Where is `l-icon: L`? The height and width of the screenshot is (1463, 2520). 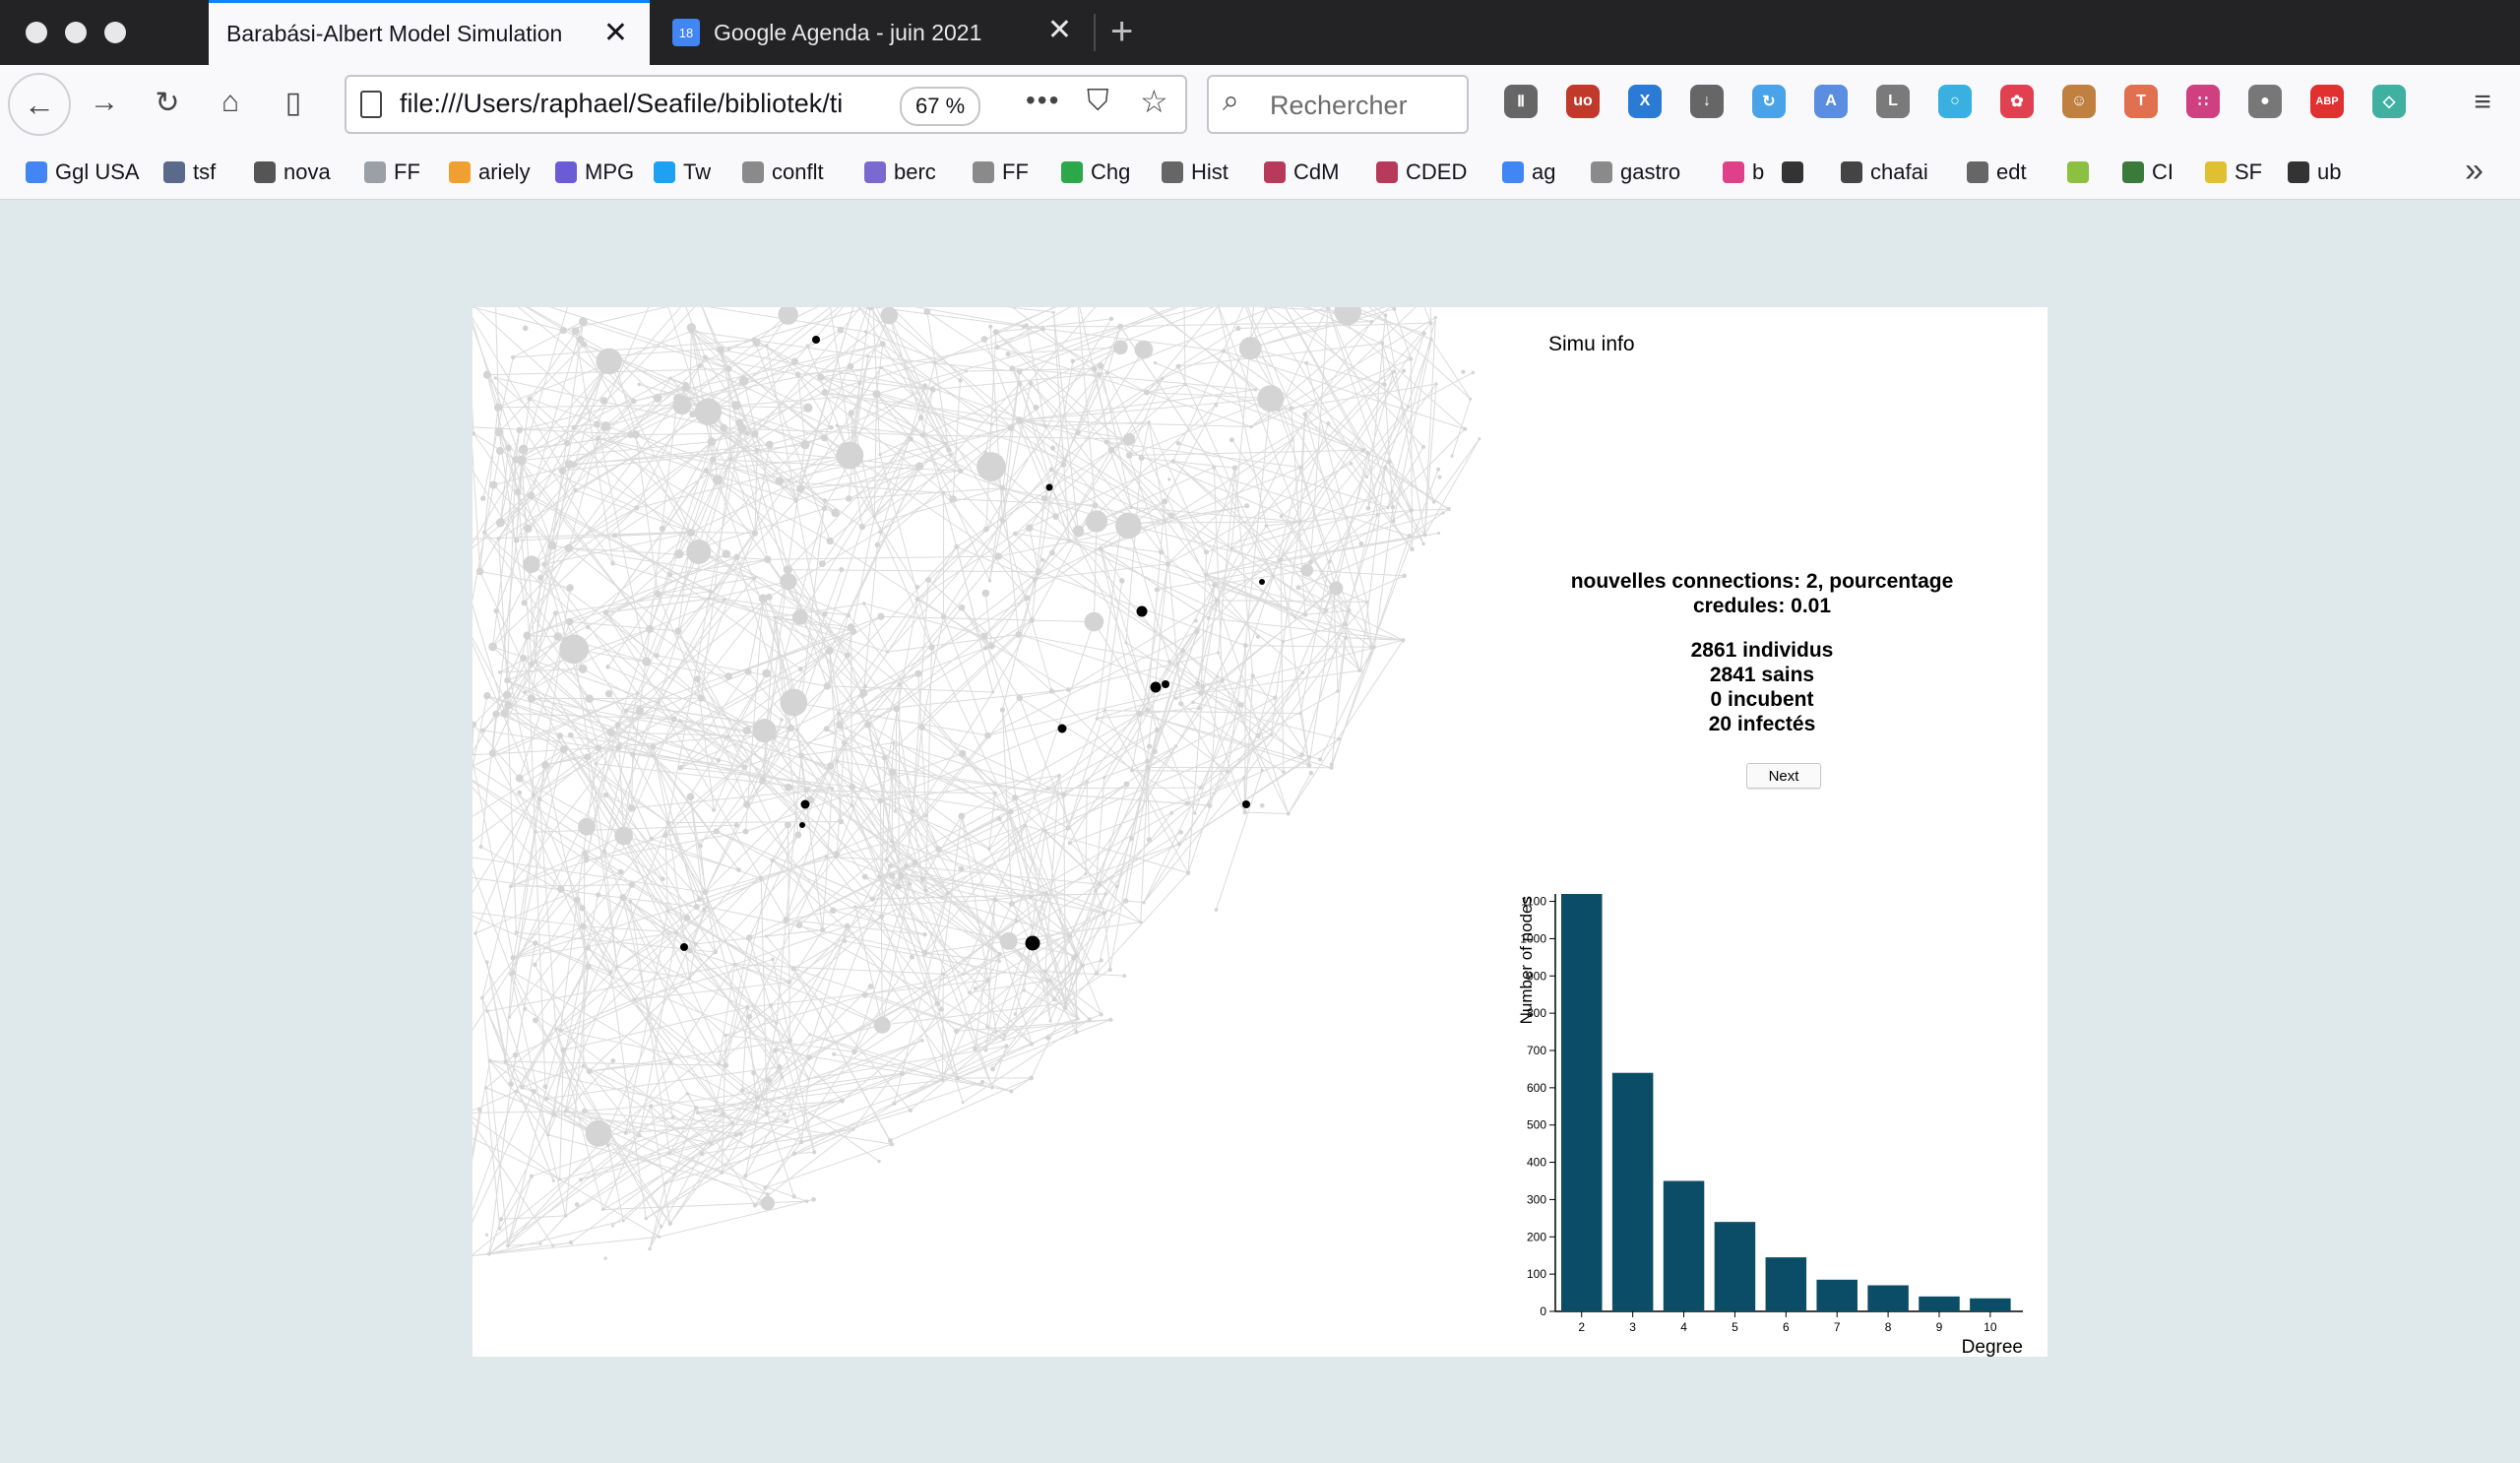
l-icon: L is located at coordinates (1893, 101).